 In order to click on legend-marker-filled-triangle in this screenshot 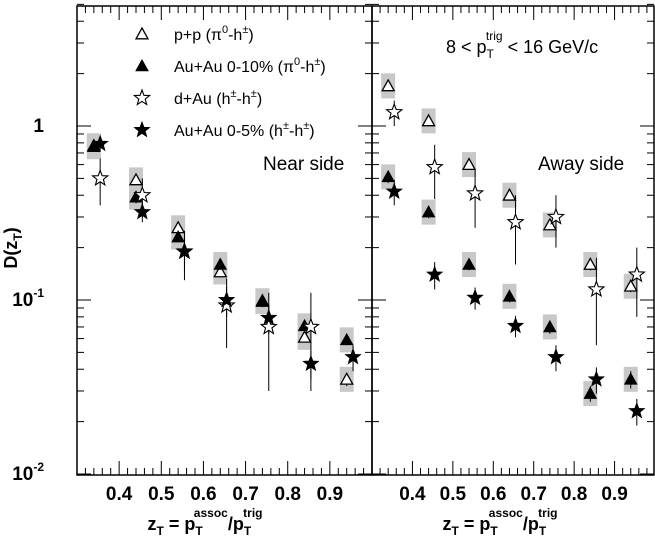, I will do `click(142, 65)`.